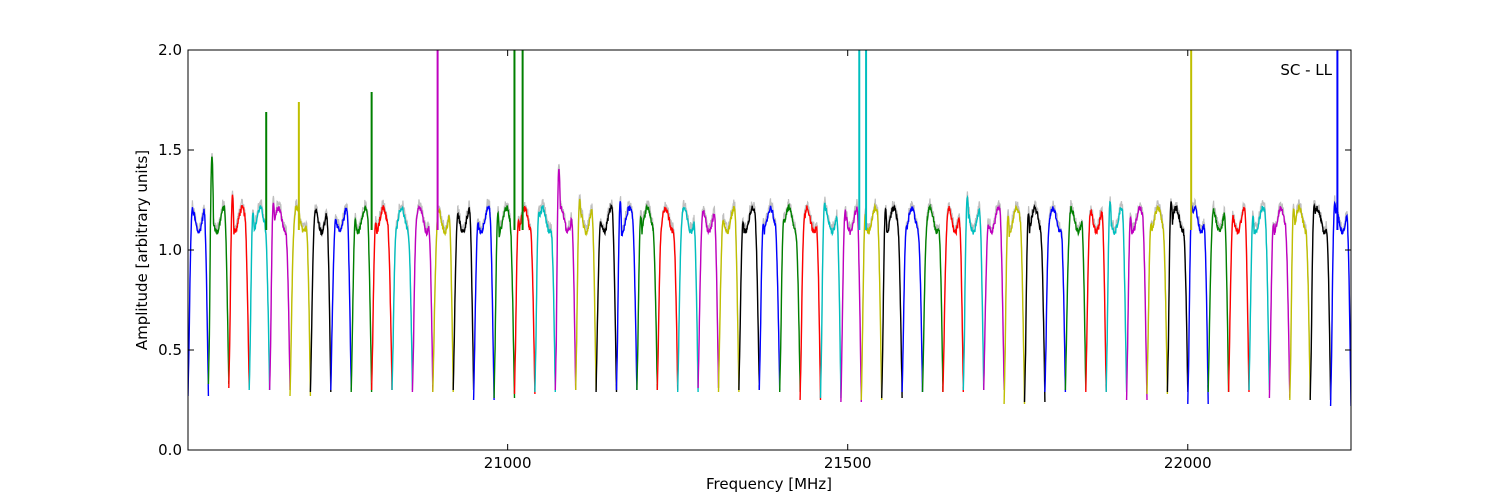 The image size is (1500, 500). What do you see at coordinates (170, 50) in the screenshot?
I see `y-tick-label: 2.0` at bounding box center [170, 50].